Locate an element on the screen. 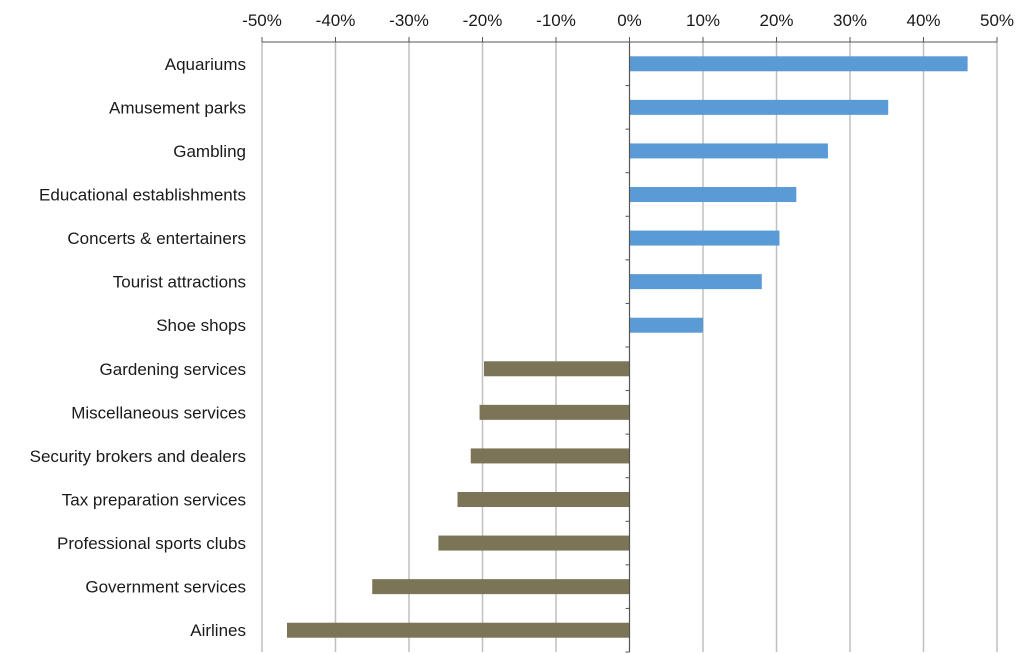 The image size is (1016, 654). category-label: Security brokers and dealers is located at coordinates (138, 456).